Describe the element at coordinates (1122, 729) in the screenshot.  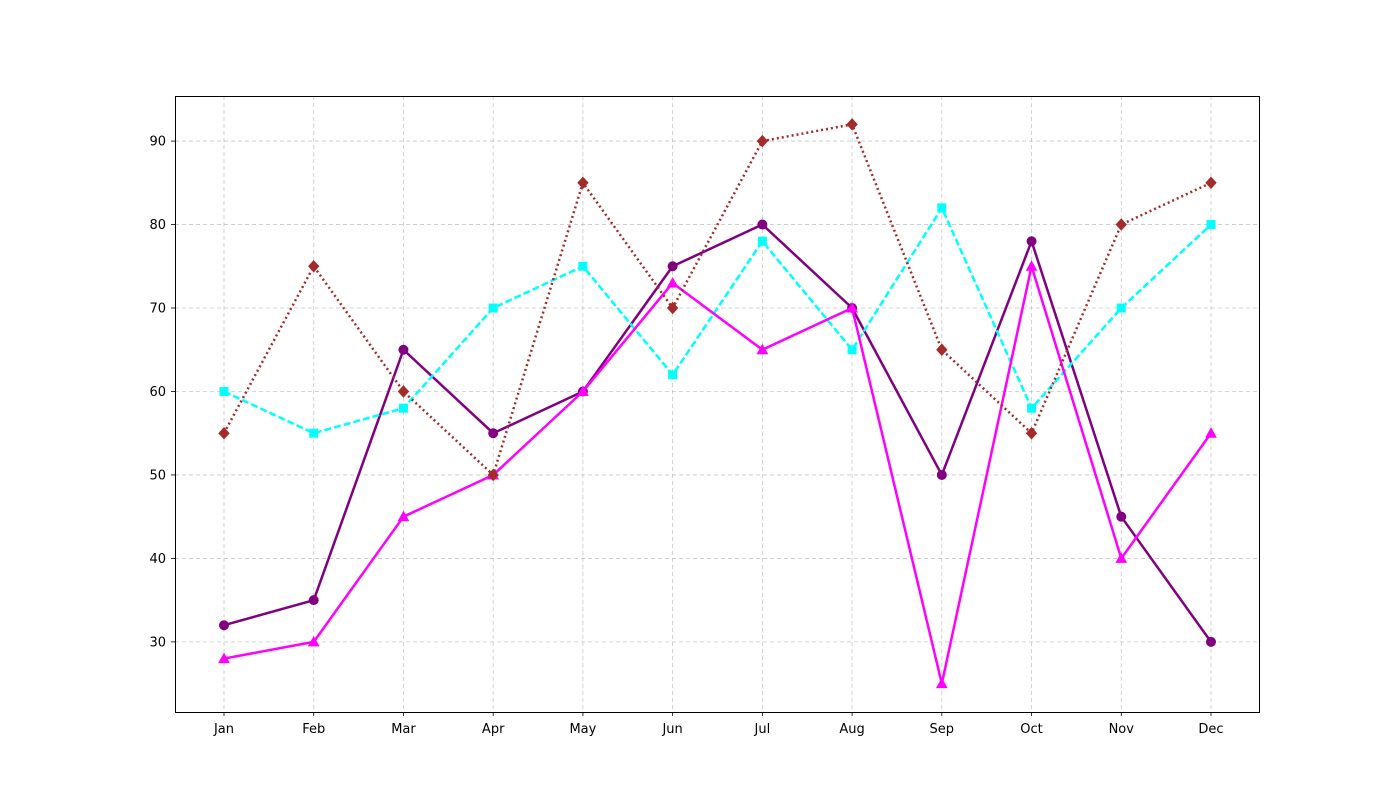
I see `x-tick-label: Nov` at that location.